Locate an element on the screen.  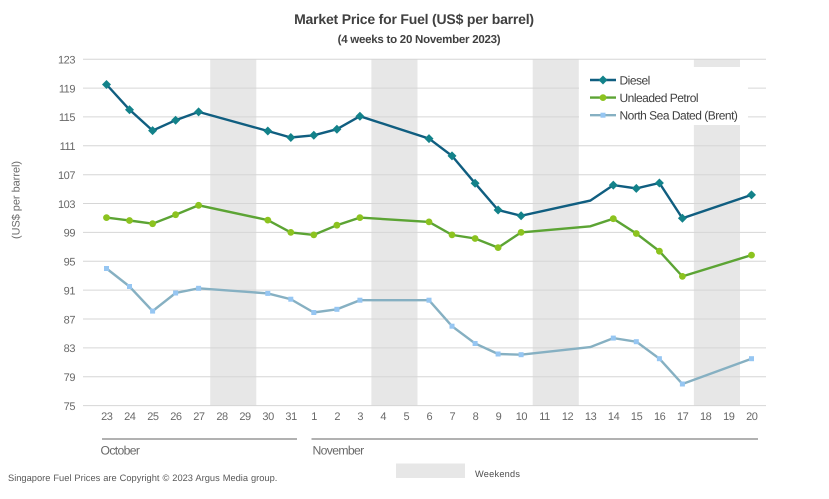
svg-text: 14 is located at coordinates (614, 417).